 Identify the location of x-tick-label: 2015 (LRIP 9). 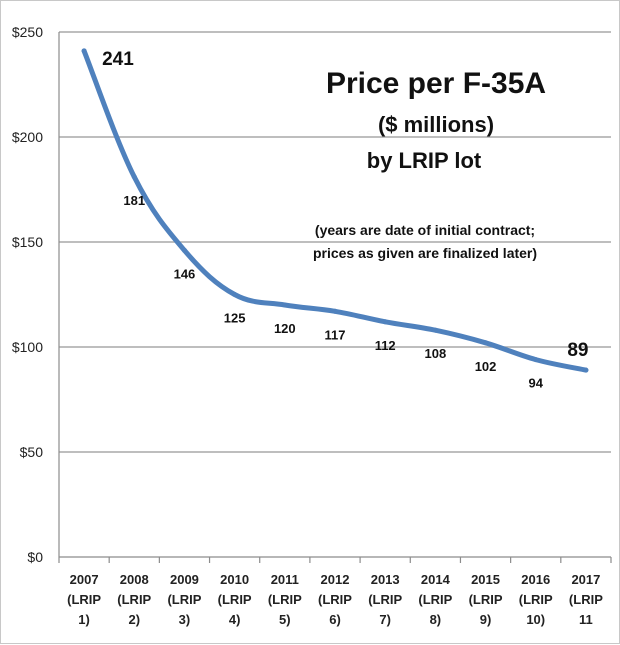
(486, 599).